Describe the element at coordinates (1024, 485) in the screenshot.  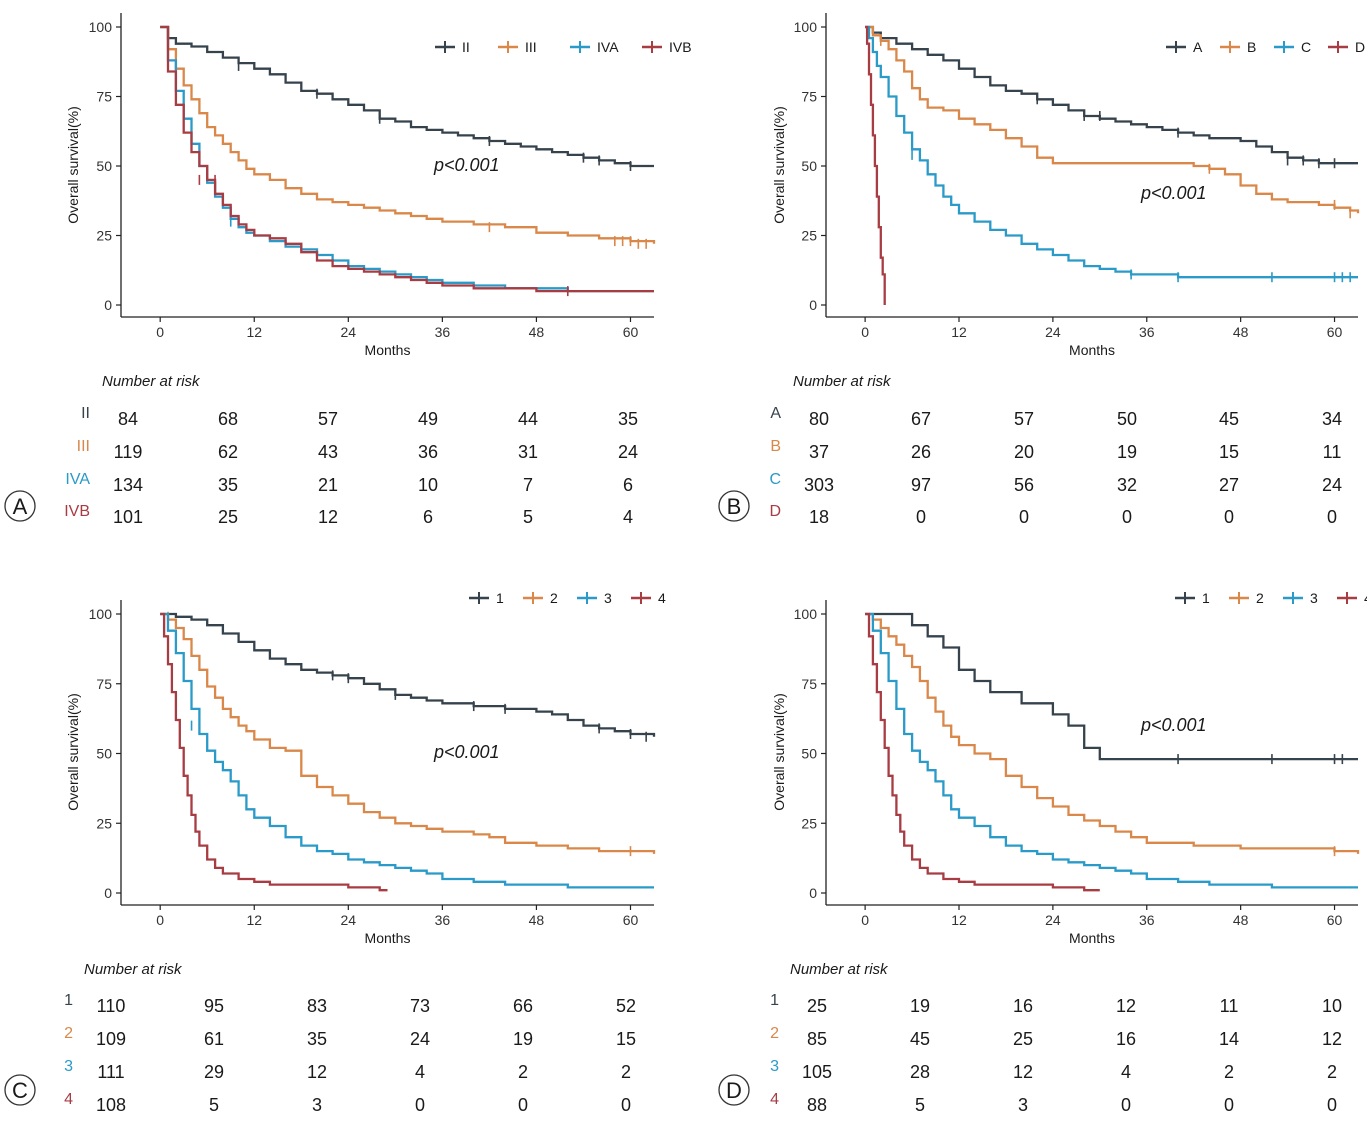
I see `risk-count: 56` at that location.